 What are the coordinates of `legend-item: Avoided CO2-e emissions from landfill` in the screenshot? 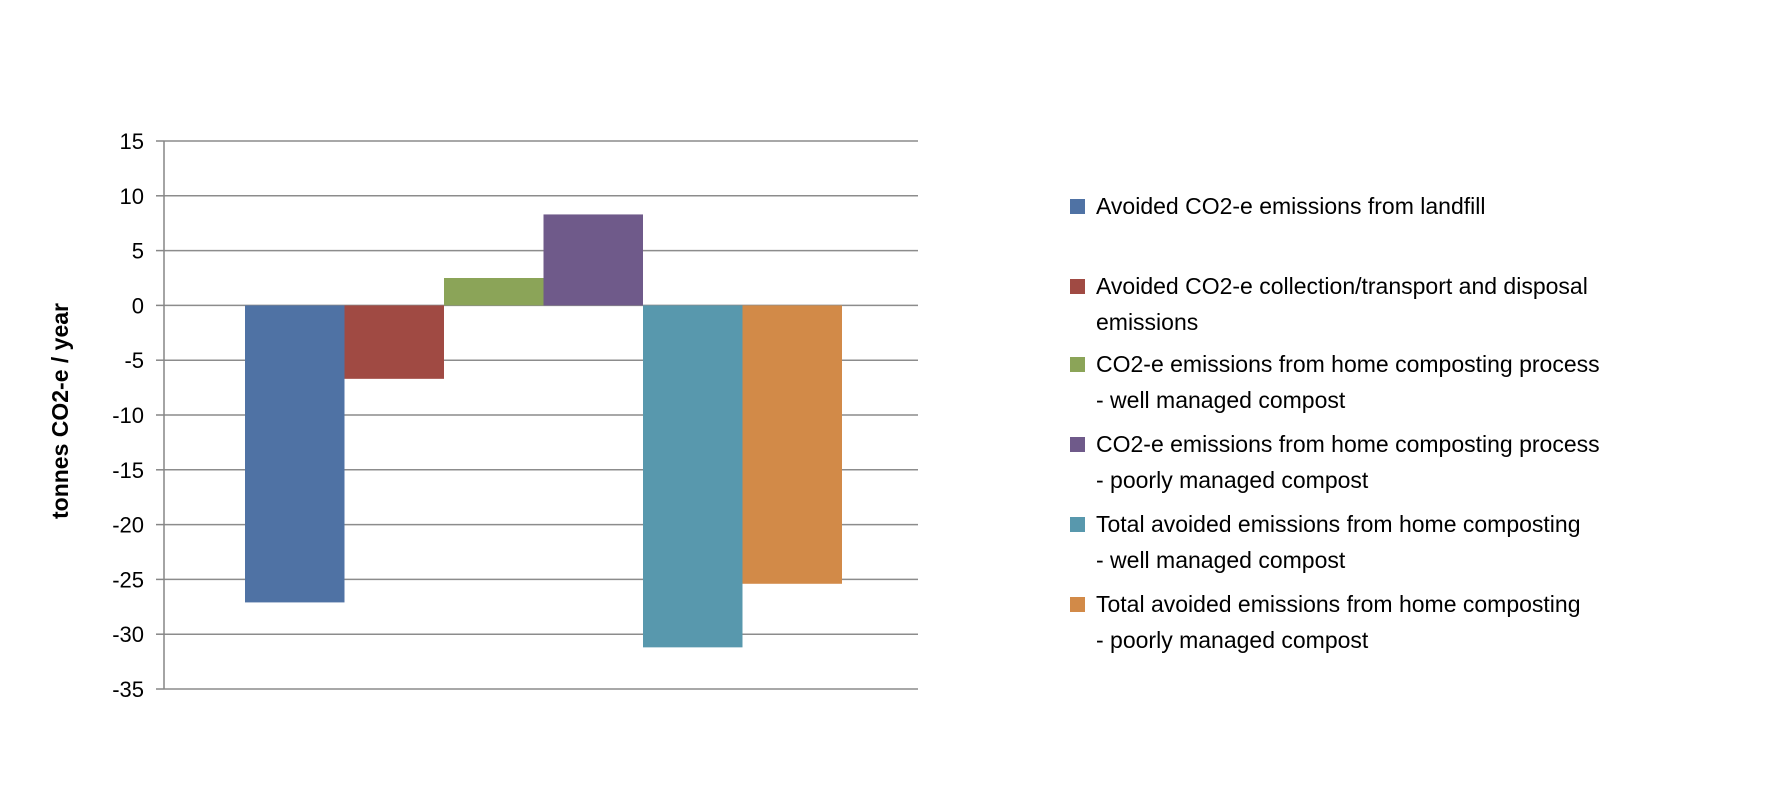 It's located at (1391, 206).